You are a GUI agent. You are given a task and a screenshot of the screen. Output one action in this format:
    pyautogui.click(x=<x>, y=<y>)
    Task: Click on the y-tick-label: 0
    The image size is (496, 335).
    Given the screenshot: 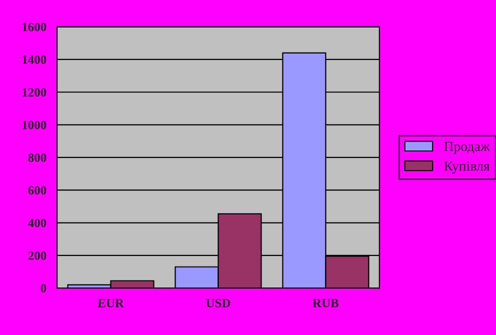 What is the action you would take?
    pyautogui.click(x=43, y=288)
    